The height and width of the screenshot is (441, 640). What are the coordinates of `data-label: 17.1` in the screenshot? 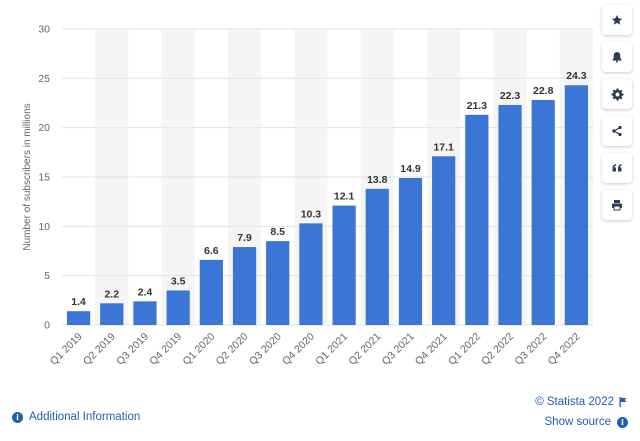 It's located at (443, 147).